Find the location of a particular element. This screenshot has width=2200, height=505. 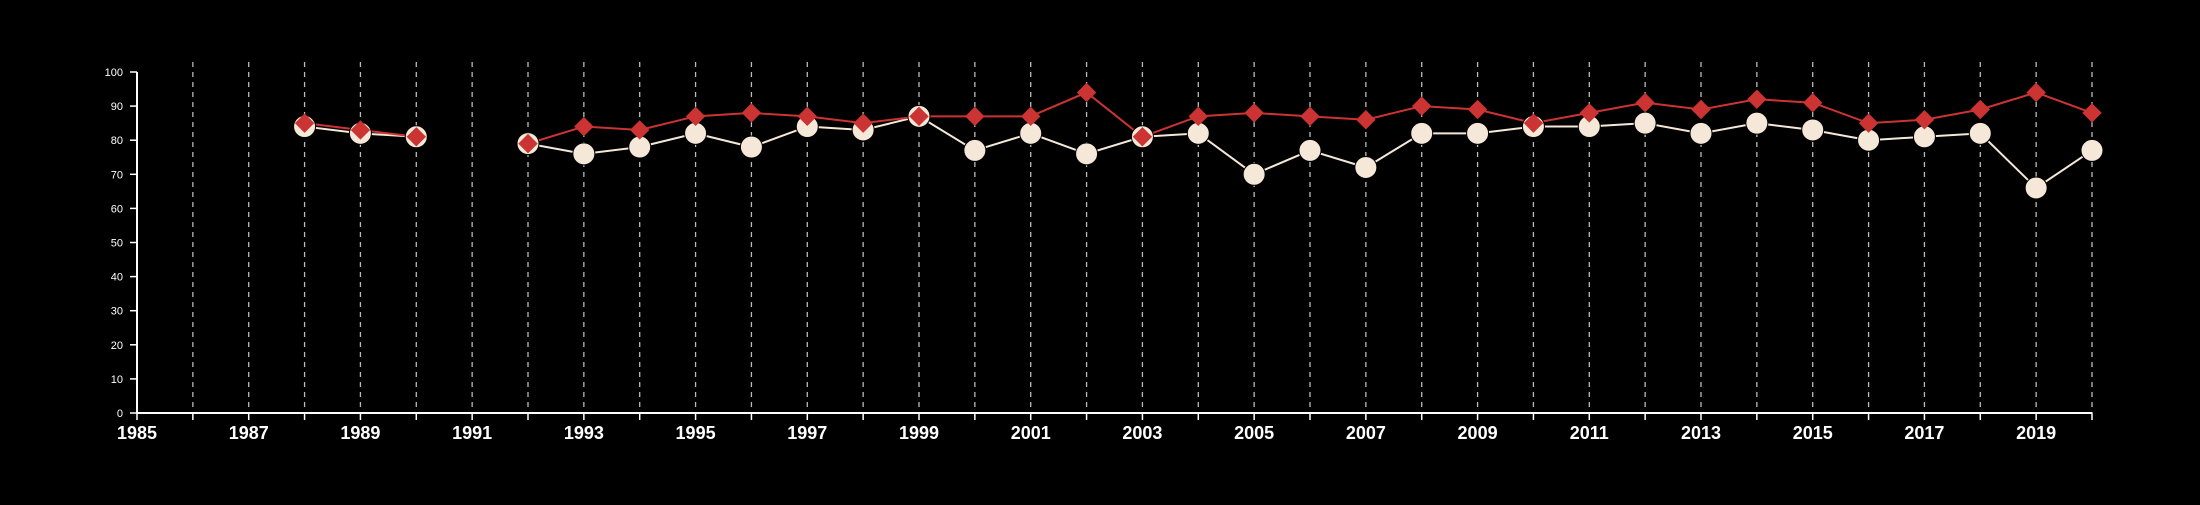

x-tick-label-1997: 1997 is located at coordinates (807, 433).